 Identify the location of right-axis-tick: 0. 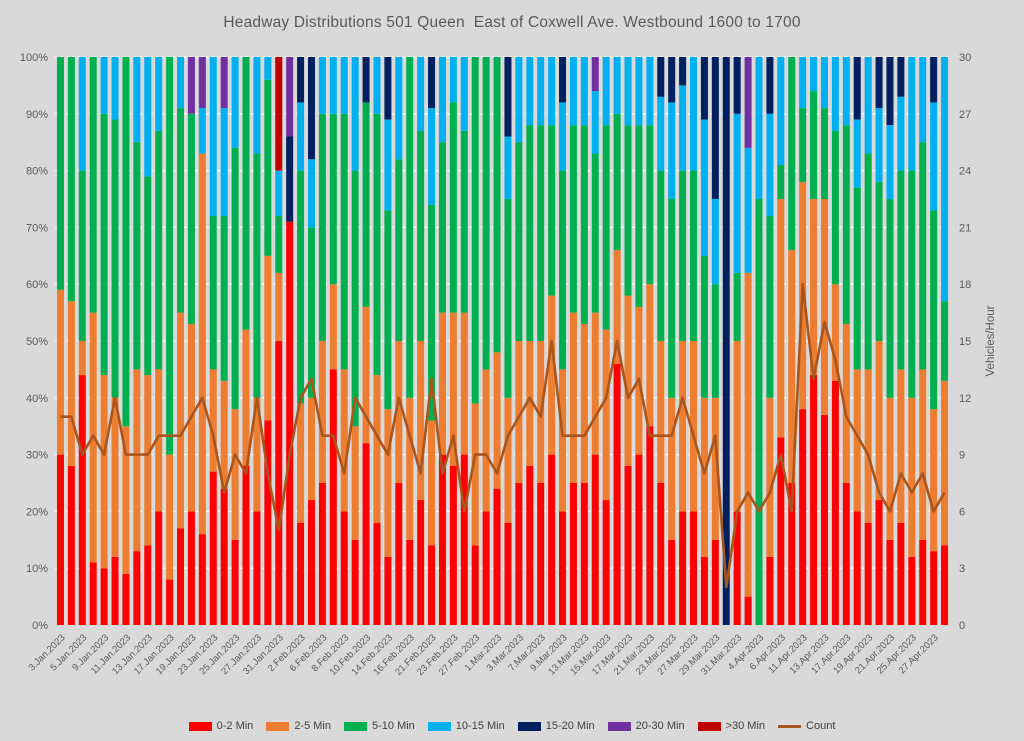
(962, 626).